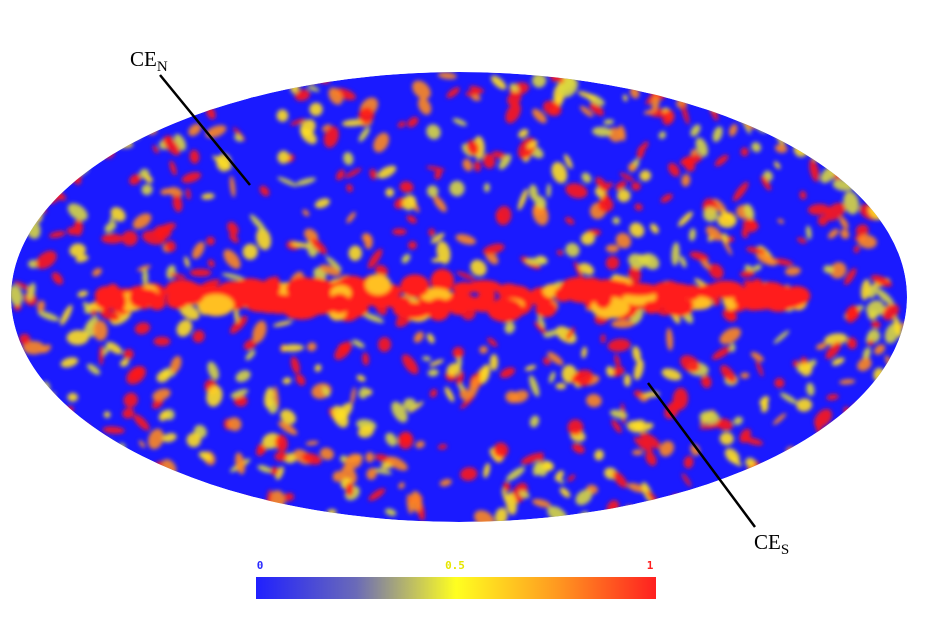 The image size is (930, 630). I want to click on colorbar-tick-label: 0.5, so click(455, 565).